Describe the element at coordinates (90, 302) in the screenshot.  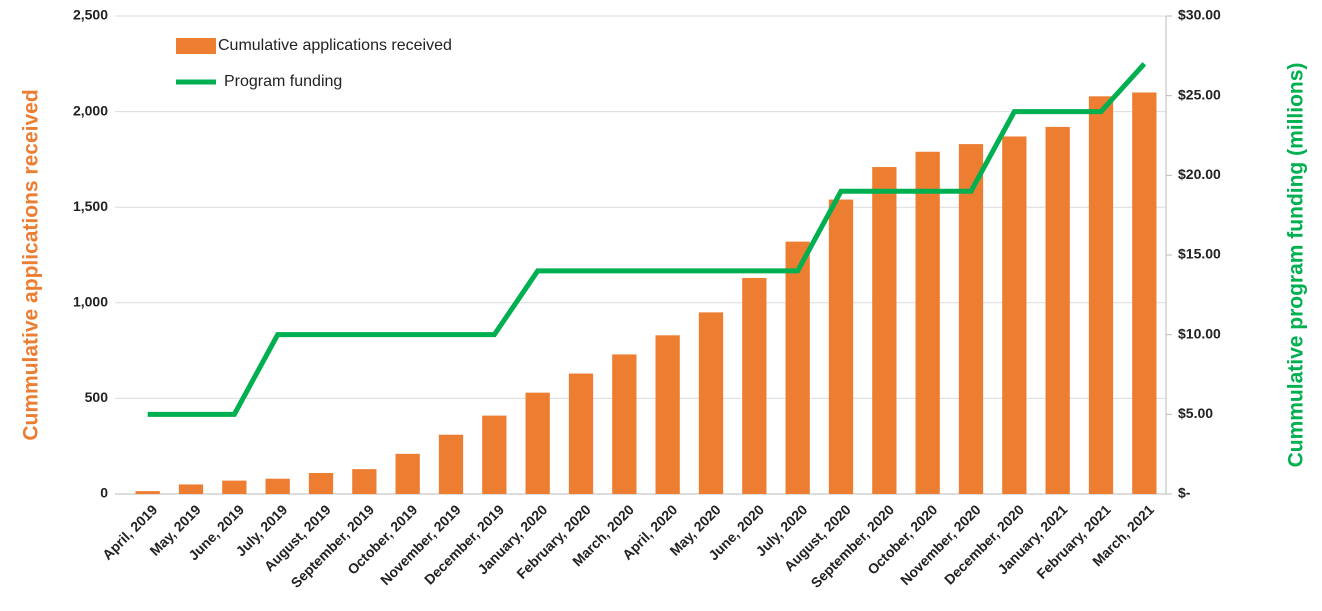
I see `y-tick-label: 1,000` at that location.